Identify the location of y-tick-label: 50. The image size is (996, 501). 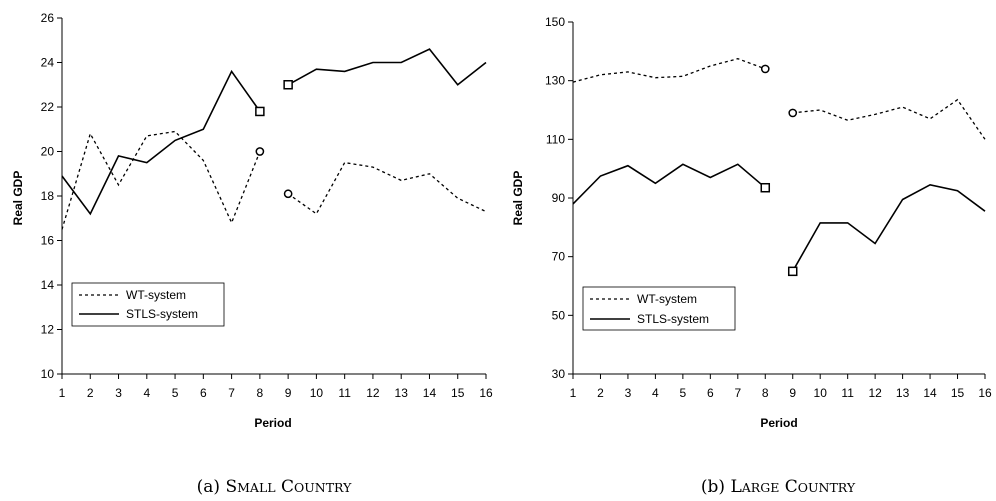
(559, 315).